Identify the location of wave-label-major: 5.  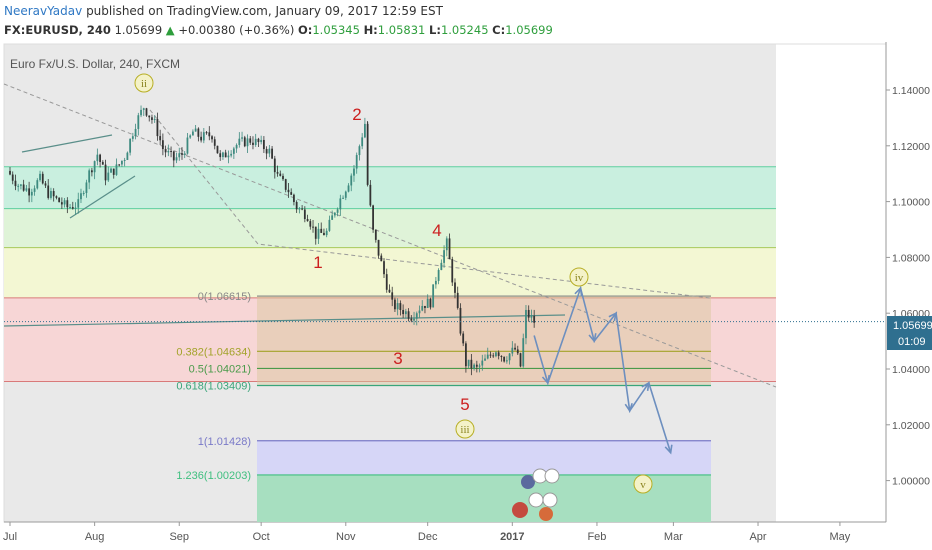
(464, 404).